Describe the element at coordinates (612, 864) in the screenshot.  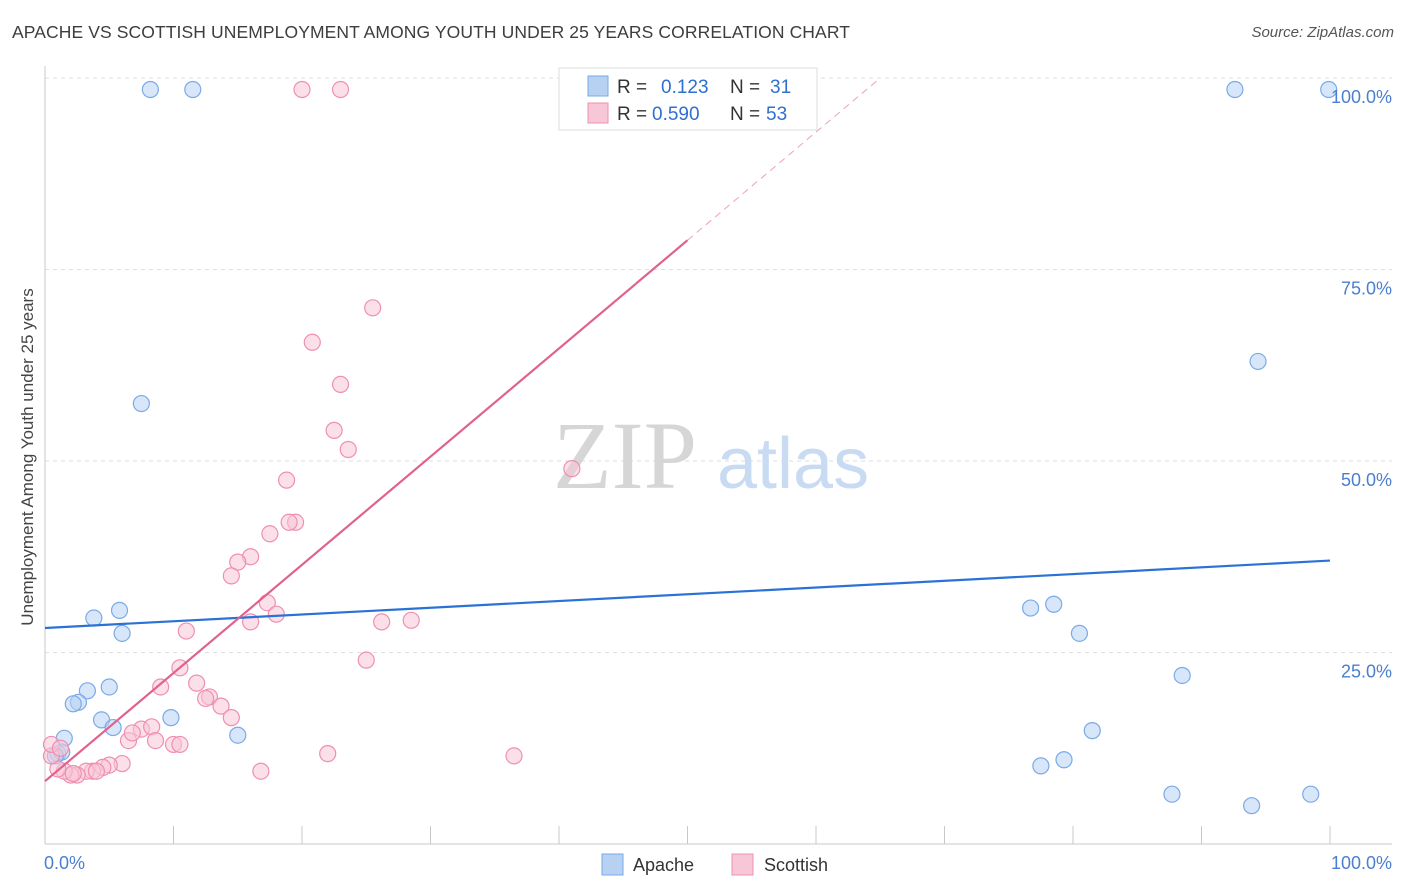
I see `bottom-legend-swatch-apache` at that location.